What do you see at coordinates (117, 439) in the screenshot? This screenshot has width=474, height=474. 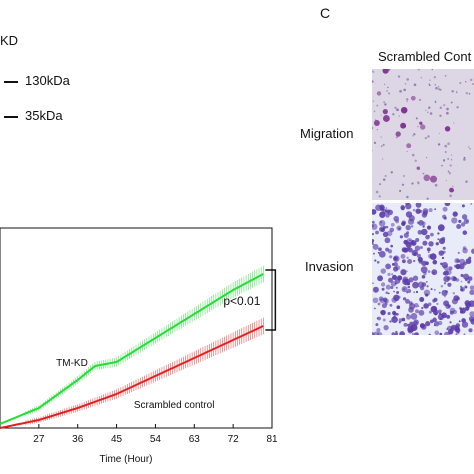 I see `x-tick-label-45: 45` at bounding box center [117, 439].